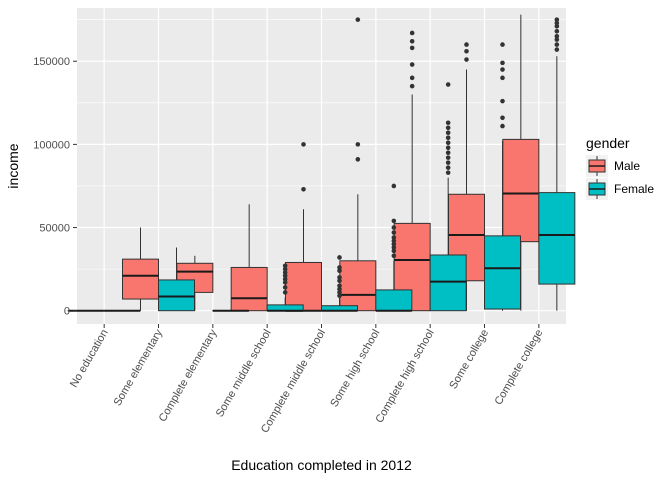 This screenshot has height=480, width=672. Describe the element at coordinates (13, 165) in the screenshot. I see `y-axis-title: income` at that location.